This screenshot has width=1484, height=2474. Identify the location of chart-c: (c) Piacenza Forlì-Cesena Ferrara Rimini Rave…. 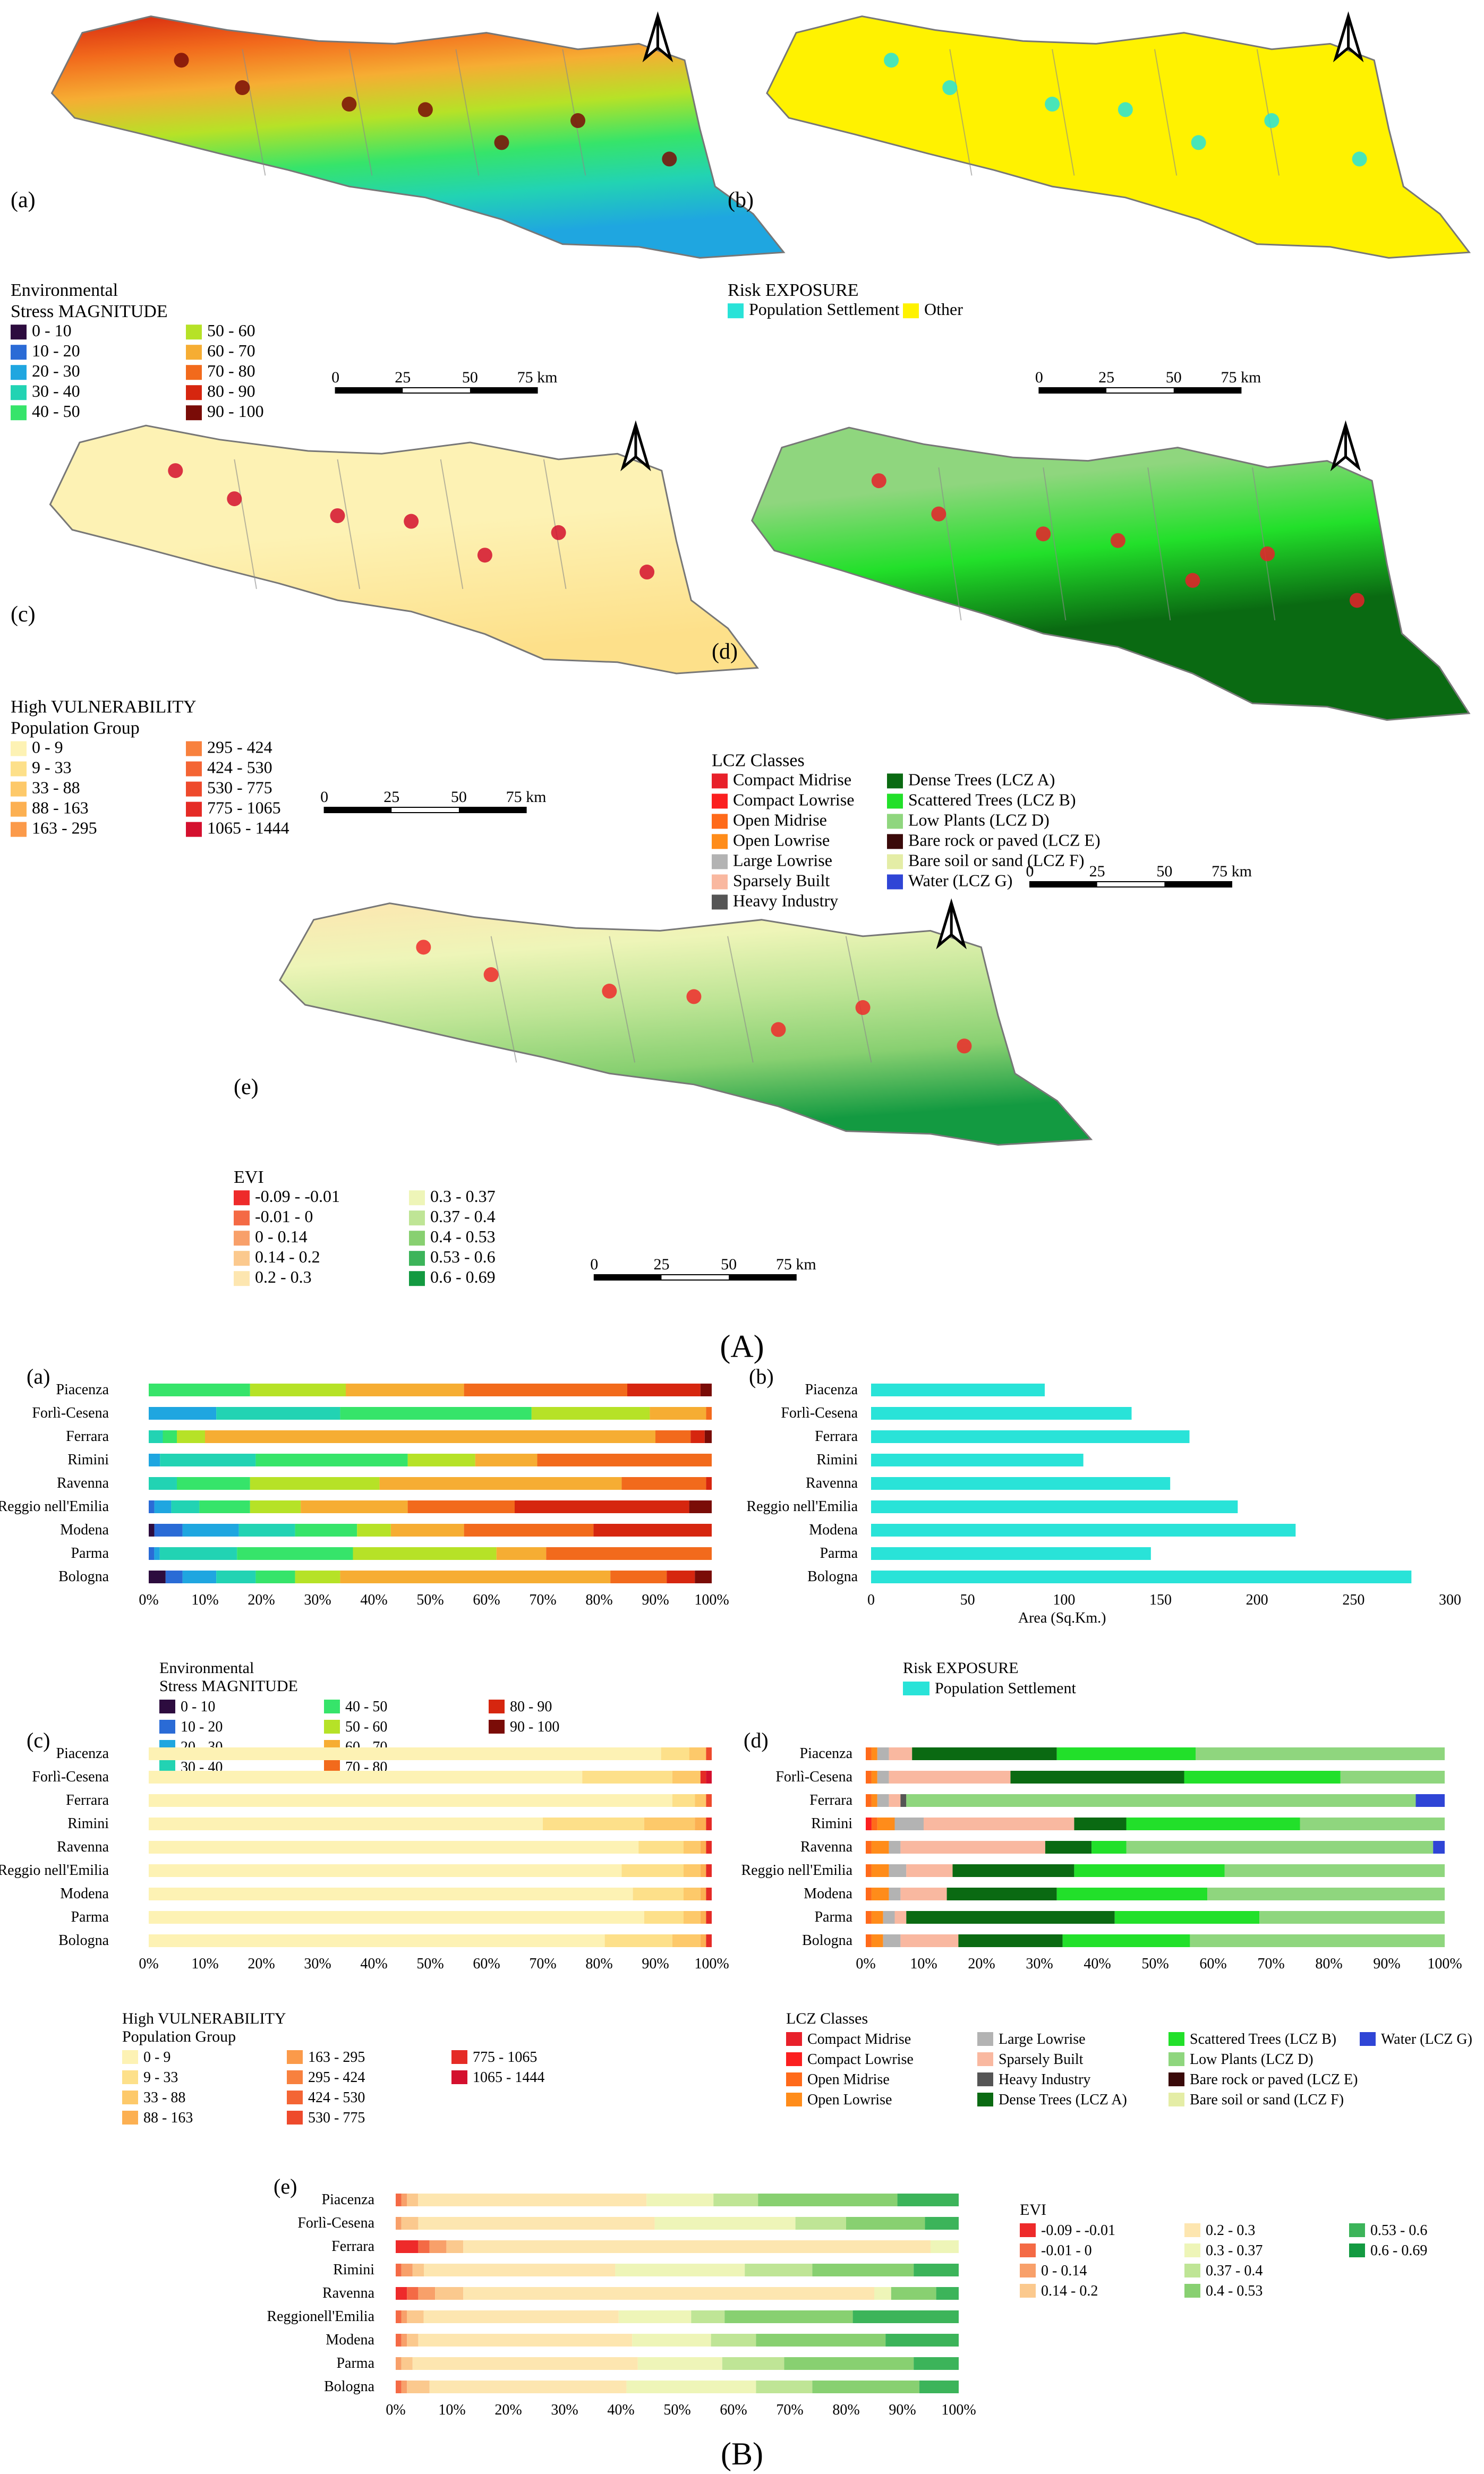
(364, 1927).